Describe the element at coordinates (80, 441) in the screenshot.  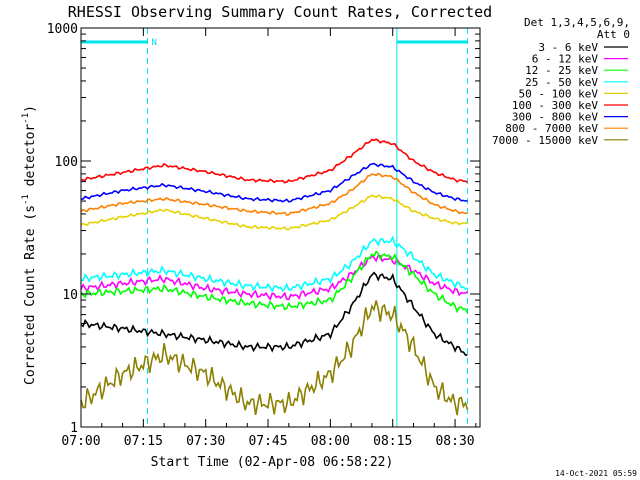
I see `x-tick-label-0: 07:00` at that location.